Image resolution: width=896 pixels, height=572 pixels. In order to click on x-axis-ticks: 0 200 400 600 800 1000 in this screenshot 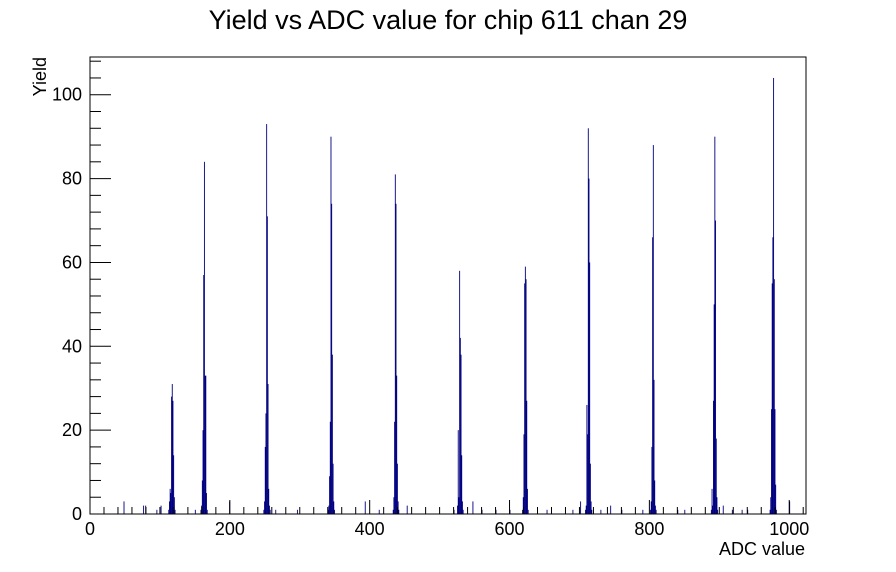, I will do `click(447, 519)`.